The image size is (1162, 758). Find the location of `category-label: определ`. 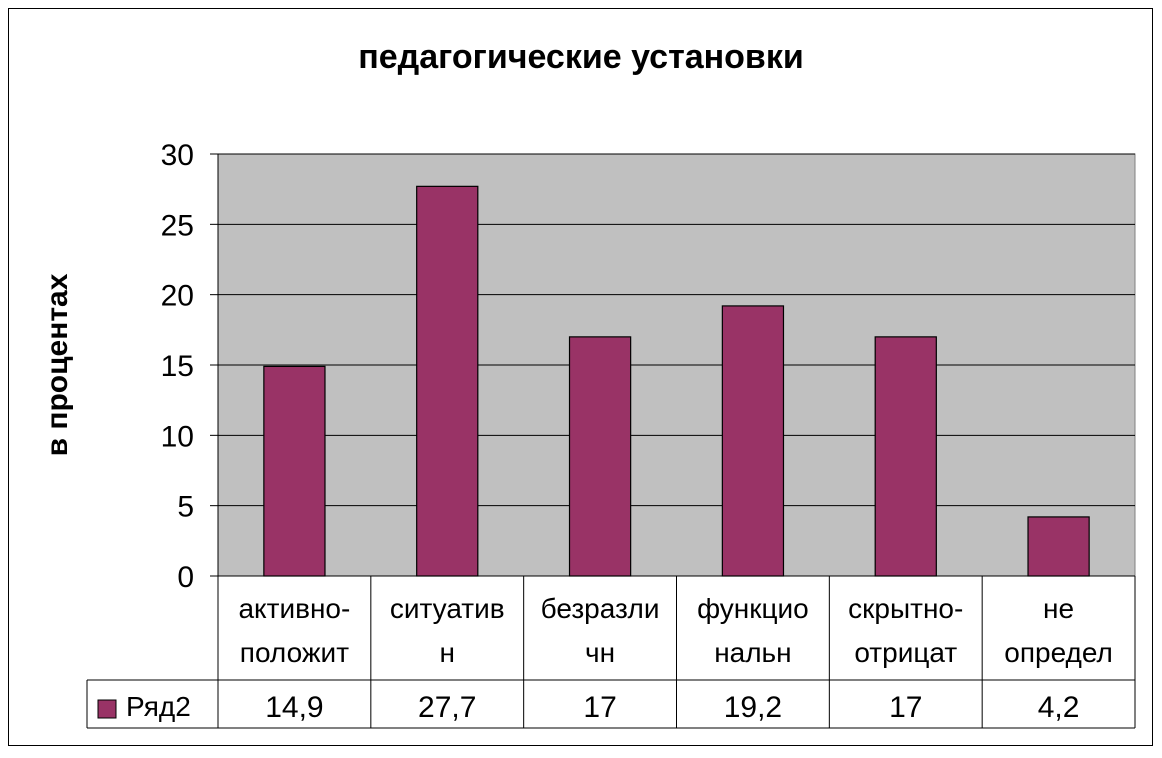

category-label: определ is located at coordinates (1058, 652).